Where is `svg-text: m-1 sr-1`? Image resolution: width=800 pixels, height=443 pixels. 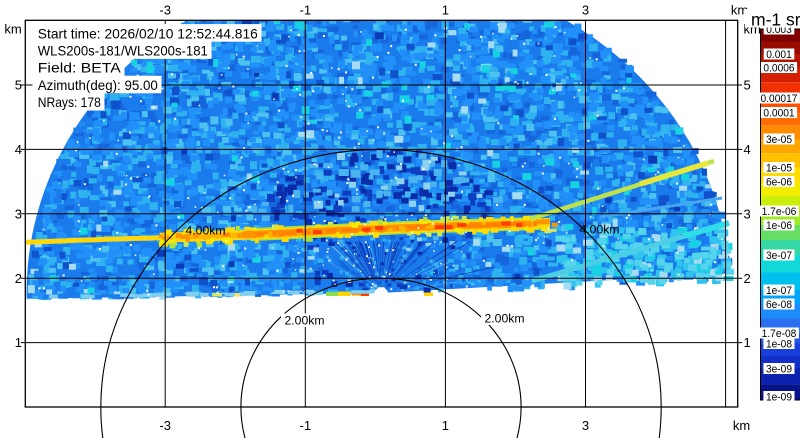
svg-text: m-1 sr-1 is located at coordinates (775, 20).